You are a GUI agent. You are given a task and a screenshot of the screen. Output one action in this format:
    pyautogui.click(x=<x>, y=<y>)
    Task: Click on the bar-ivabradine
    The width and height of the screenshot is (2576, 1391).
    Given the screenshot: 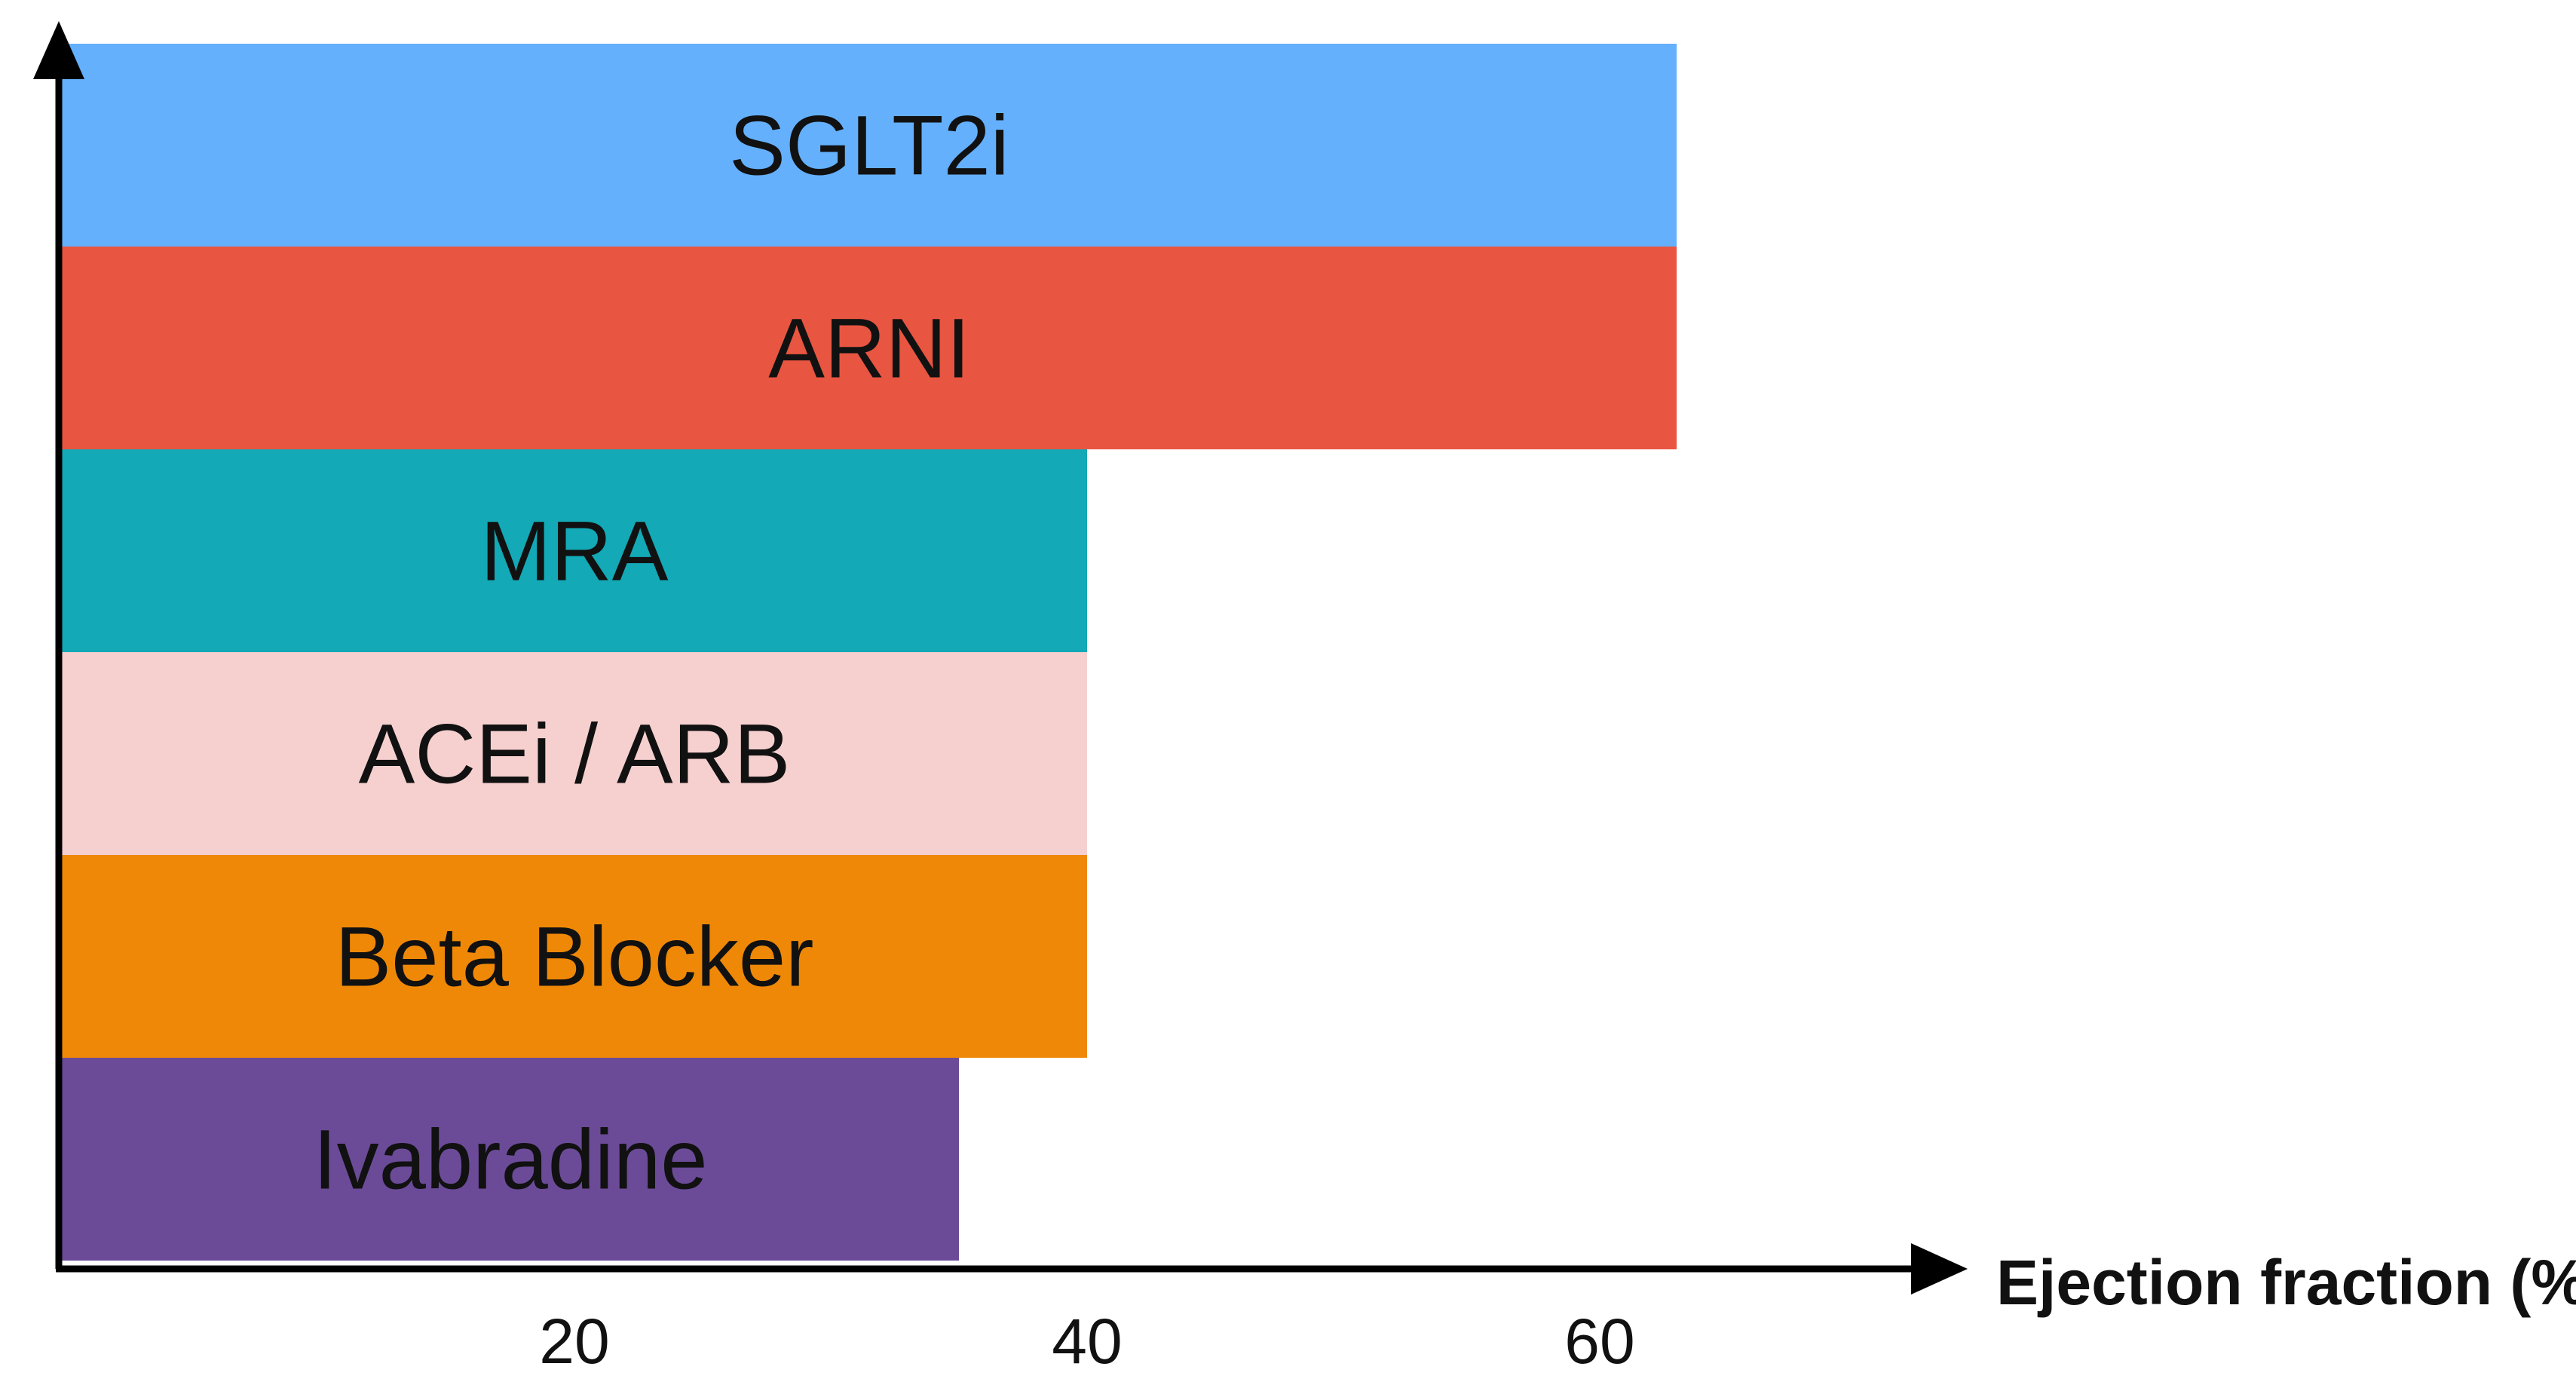 What is the action you would take?
    pyautogui.click(x=510, y=1159)
    